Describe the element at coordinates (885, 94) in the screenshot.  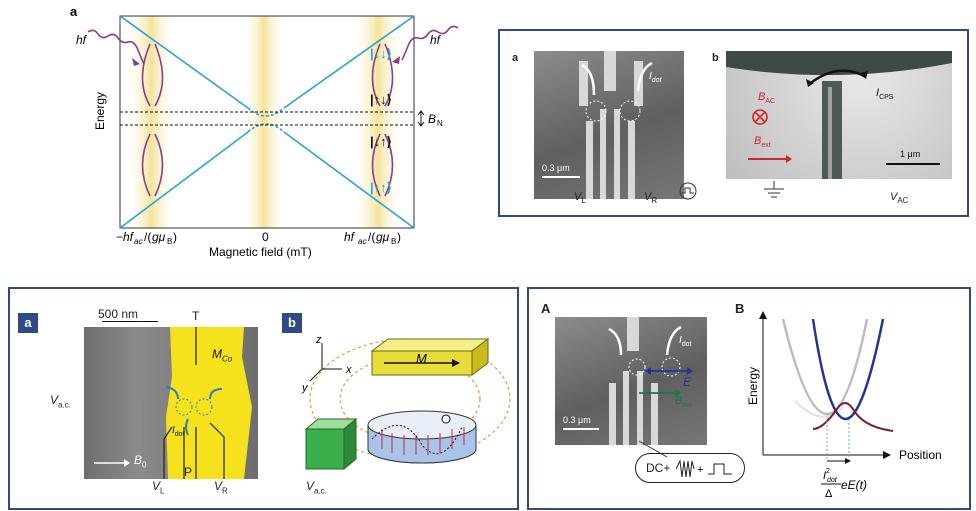
I see `icps-label: ICPS` at that location.